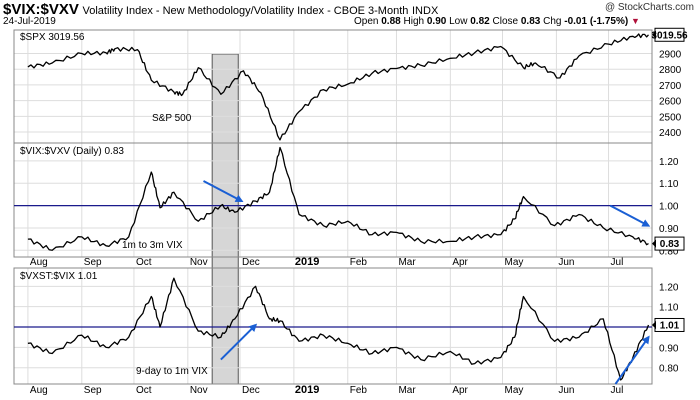 Image resolution: width=700 pixels, height=400 pixels. I want to click on series-annotation: 1m to 3m VIX, so click(152, 245).